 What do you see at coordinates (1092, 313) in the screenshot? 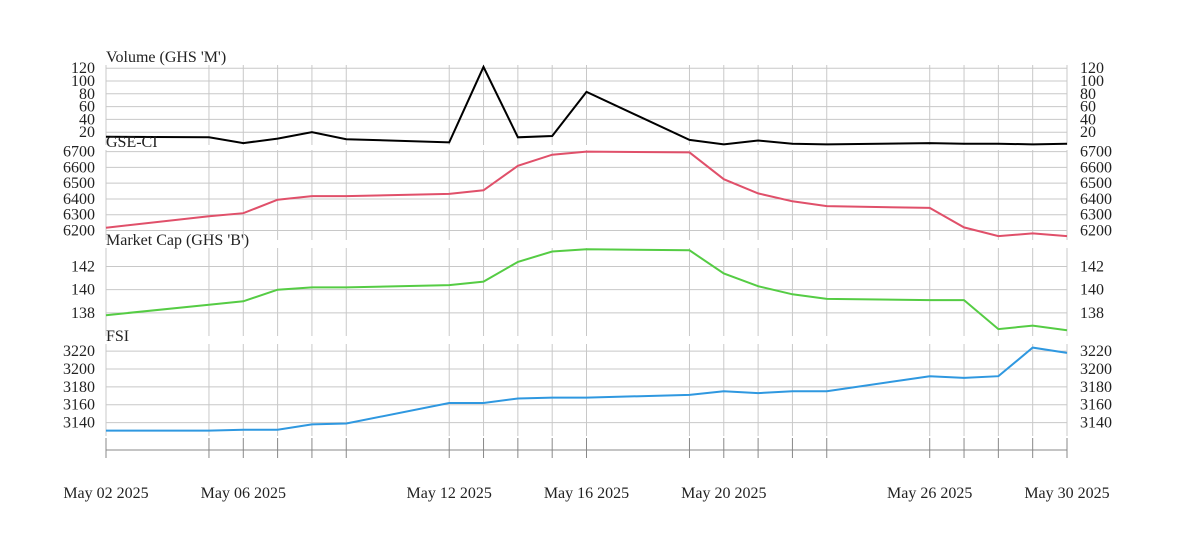
I see `y-tick-label-right: 138` at bounding box center [1092, 313].